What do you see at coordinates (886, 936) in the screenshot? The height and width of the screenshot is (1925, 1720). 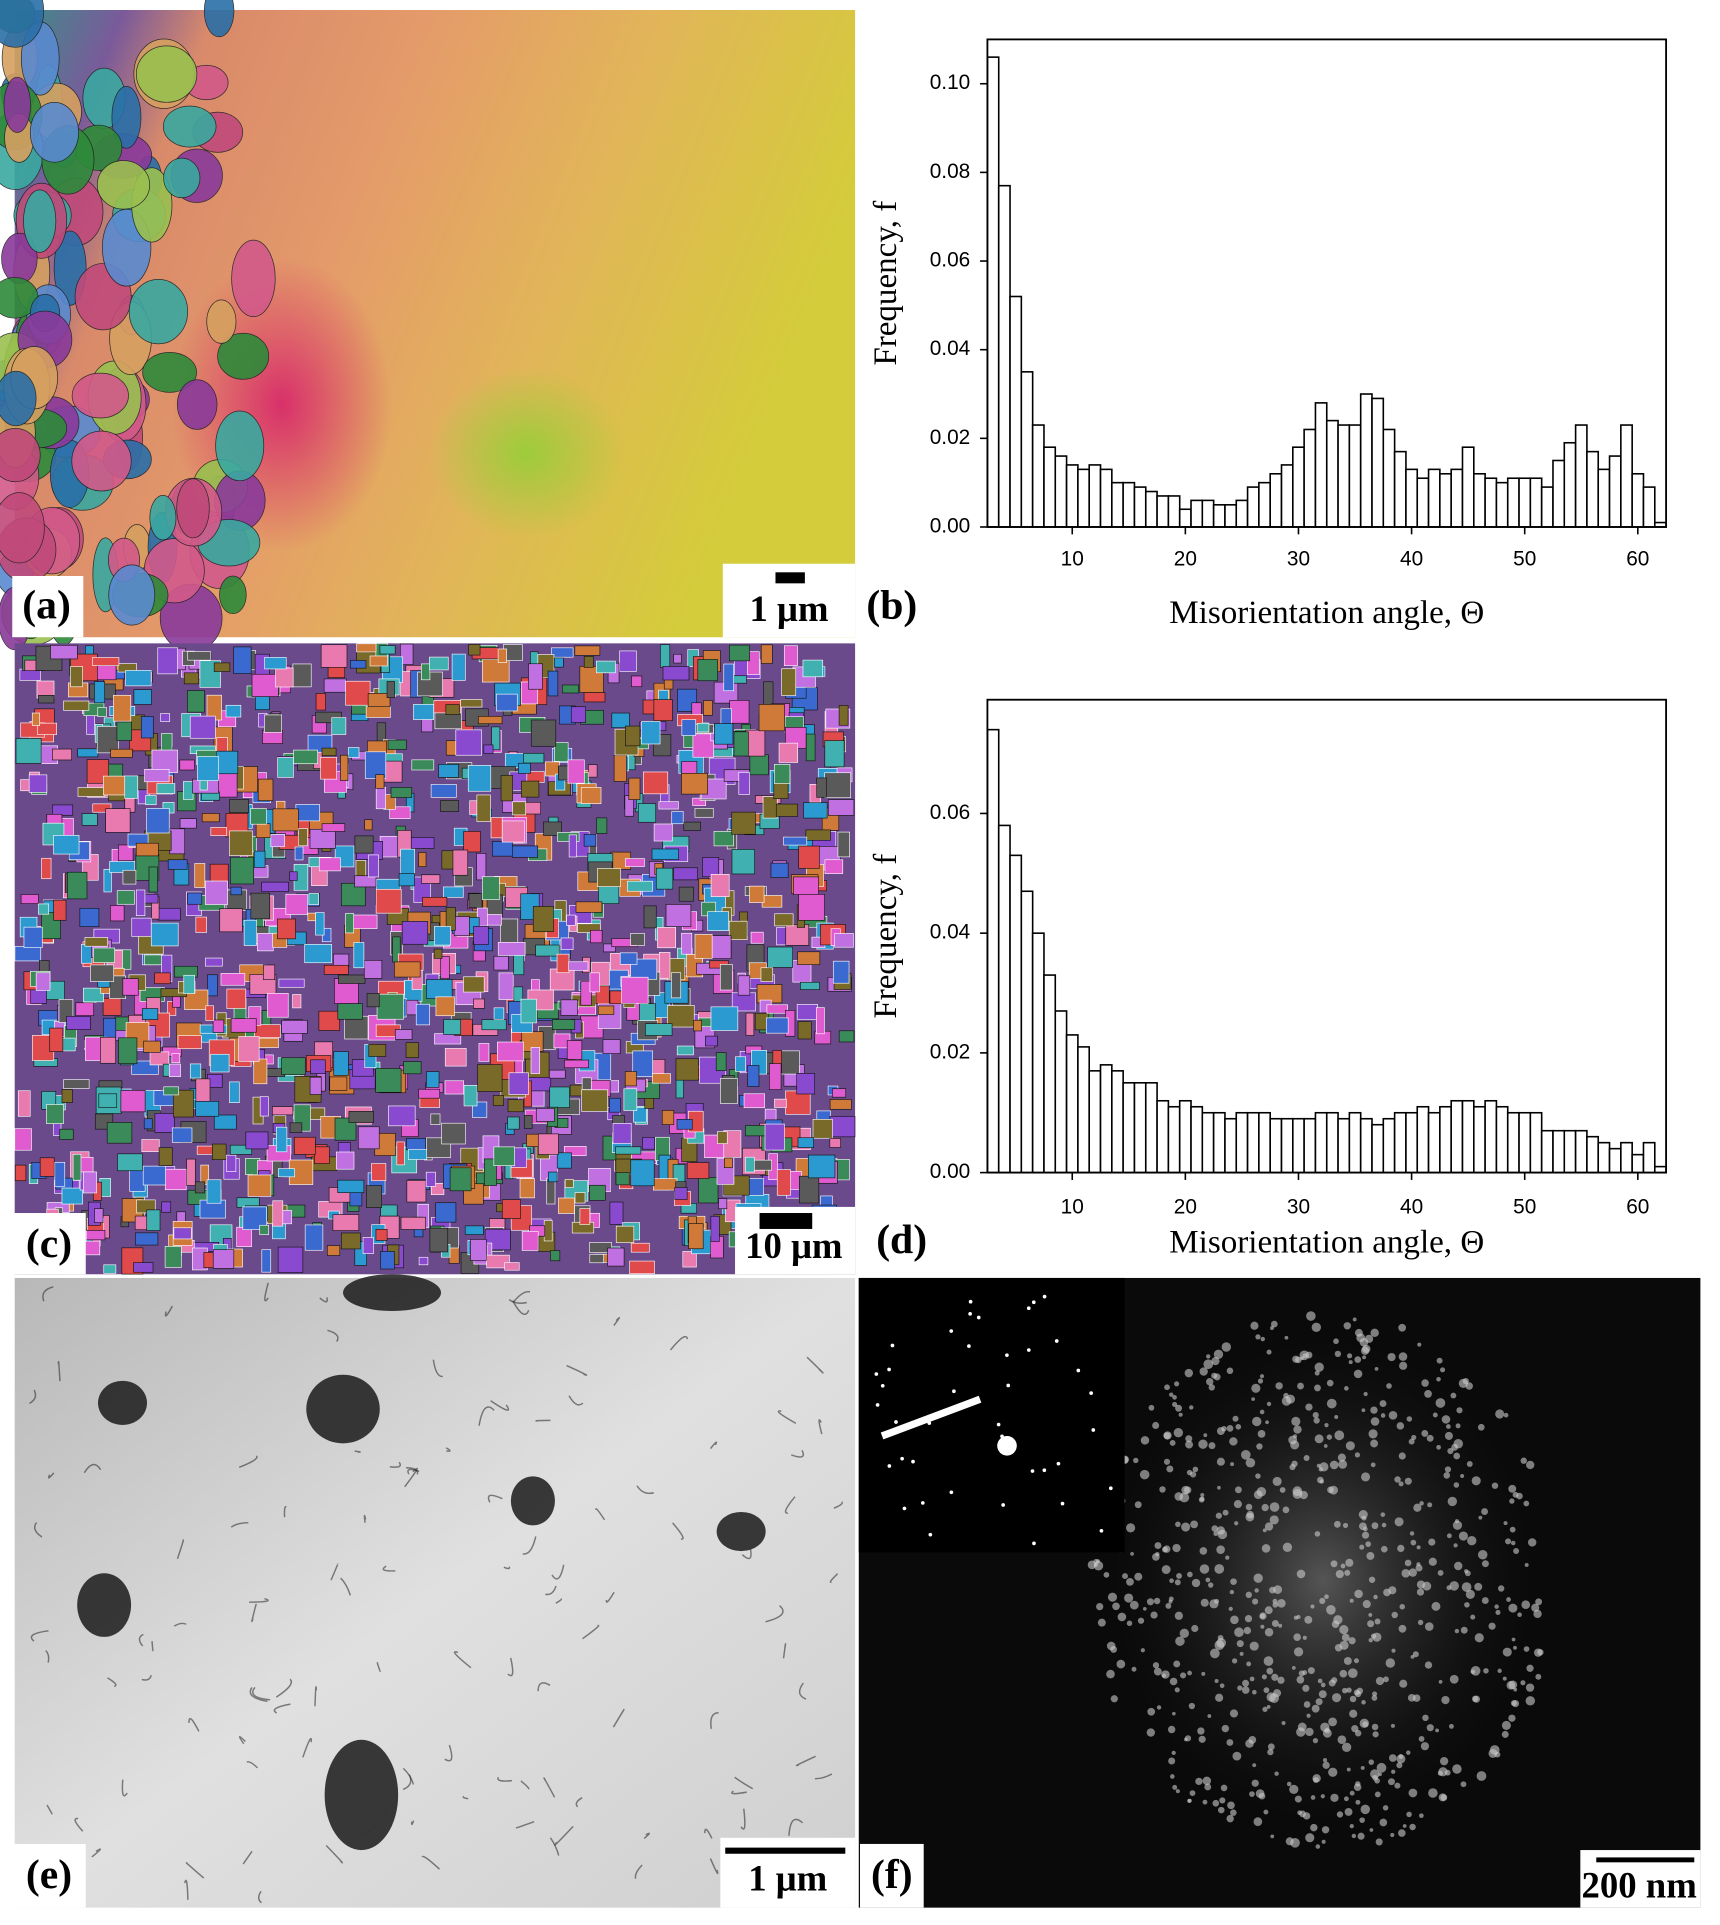 I see `y-axis-title: Frequency, f` at bounding box center [886, 936].